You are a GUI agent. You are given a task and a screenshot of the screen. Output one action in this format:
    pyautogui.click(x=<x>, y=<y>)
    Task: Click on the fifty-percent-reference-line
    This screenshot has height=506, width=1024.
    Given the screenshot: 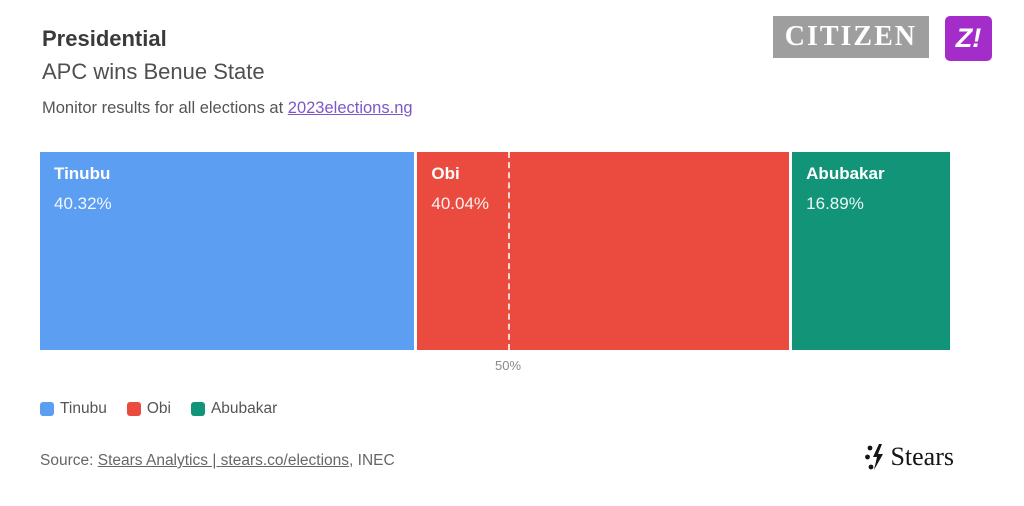 What is the action you would take?
    pyautogui.click(x=509, y=251)
    